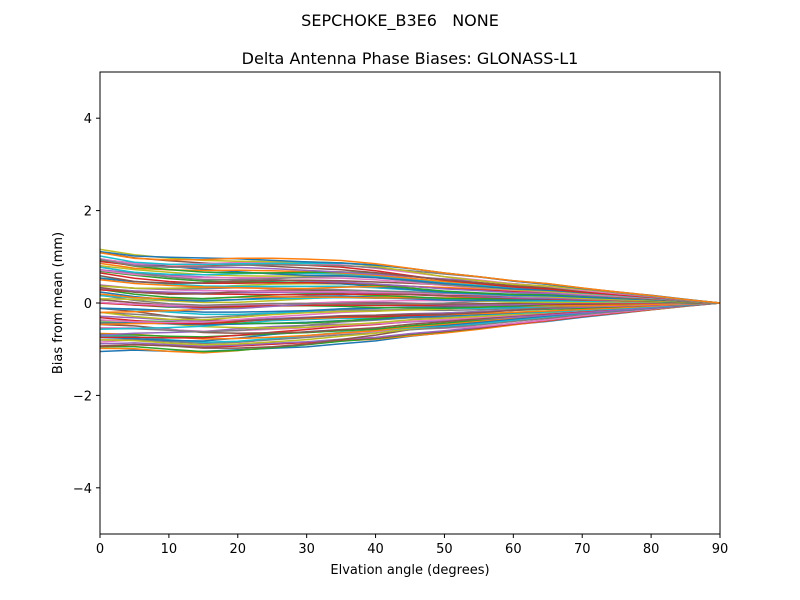  Describe the element at coordinates (88, 212) in the screenshot. I see `y-tick-label: 2` at that location.